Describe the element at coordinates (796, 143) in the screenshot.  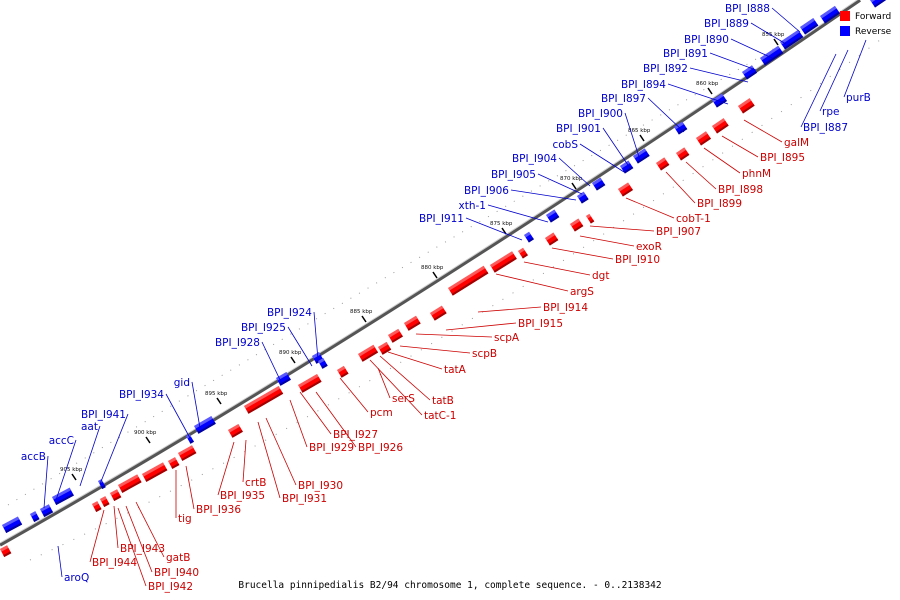
I see `gene-label-galm: galM` at that location.